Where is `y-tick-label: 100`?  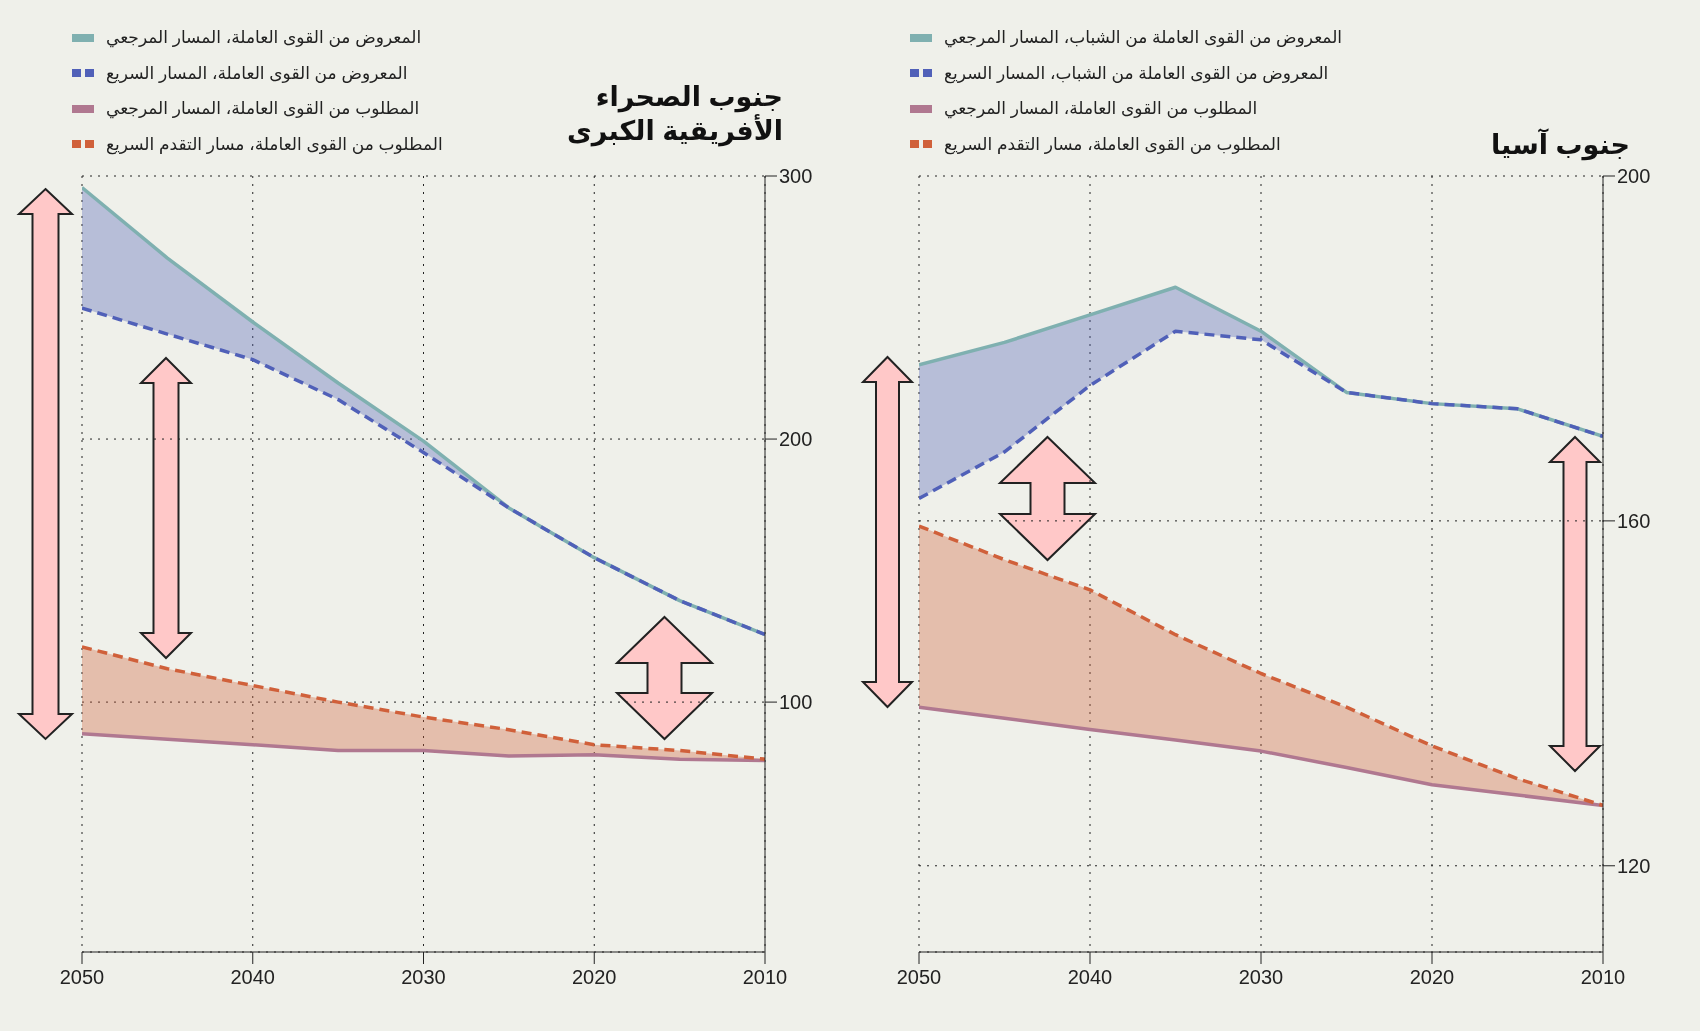 y-tick-label: 100 is located at coordinates (796, 702).